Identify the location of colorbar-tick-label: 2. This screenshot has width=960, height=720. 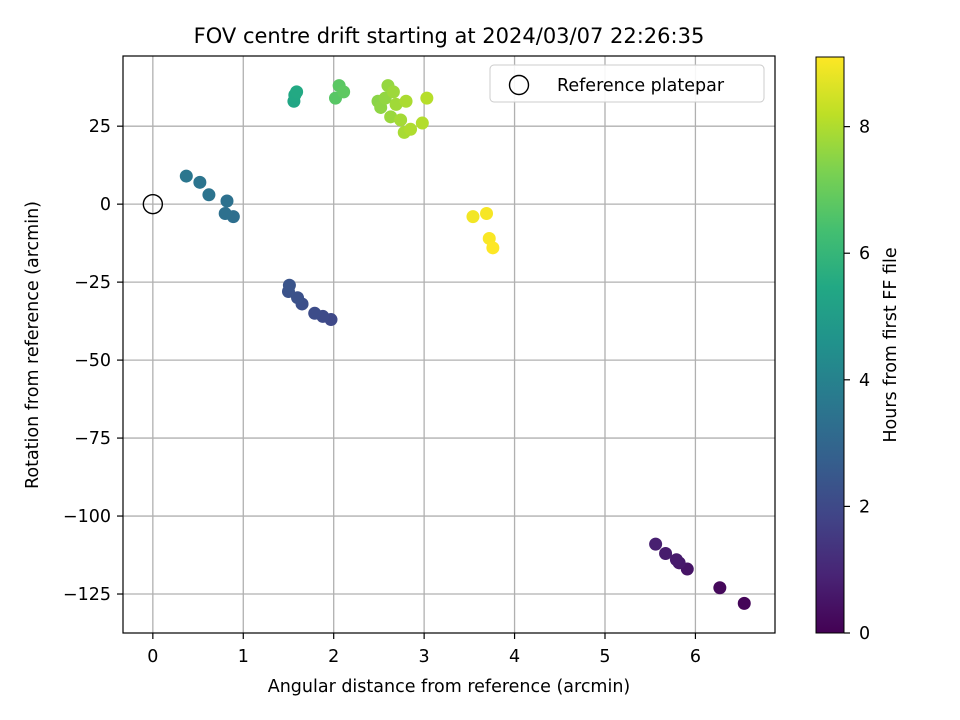
(864, 507).